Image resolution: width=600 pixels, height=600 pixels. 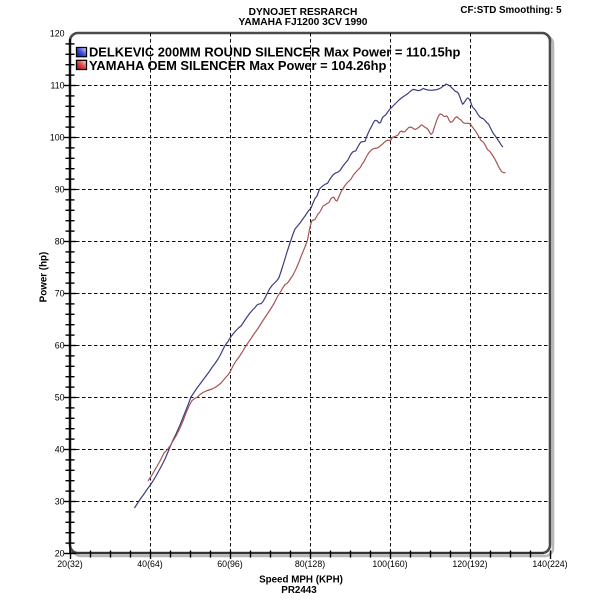 I want to click on svg-text: 80, so click(x=60, y=241).